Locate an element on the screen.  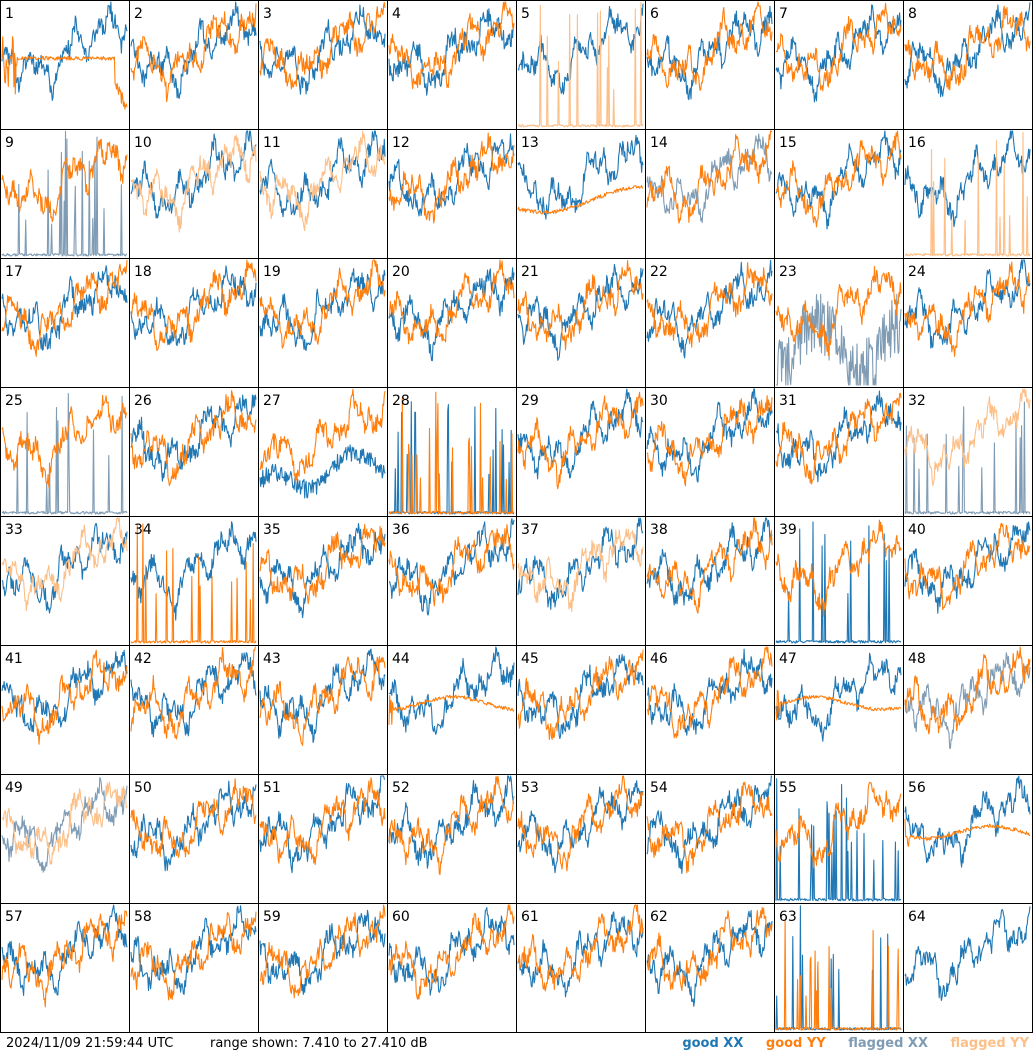
panel-62: 62 is located at coordinates (710, 968).